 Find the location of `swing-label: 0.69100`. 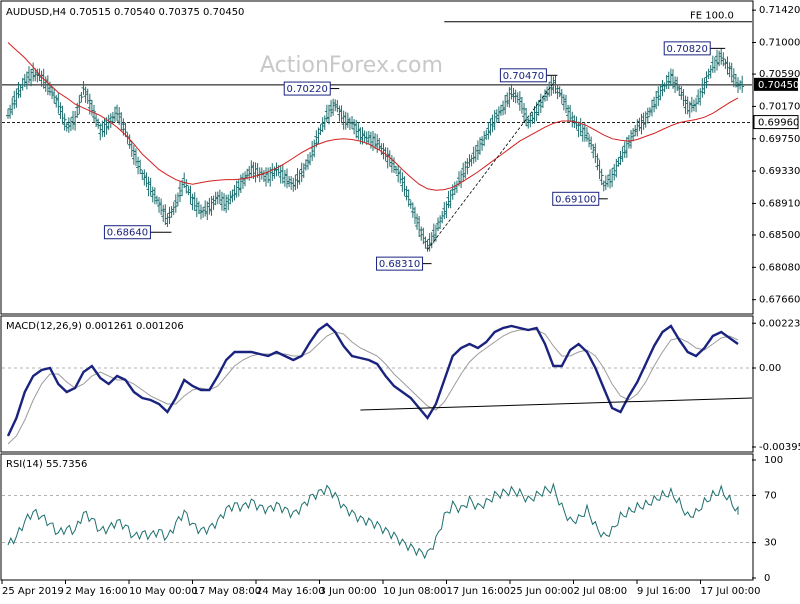

swing-label: 0.69100 is located at coordinates (575, 199).